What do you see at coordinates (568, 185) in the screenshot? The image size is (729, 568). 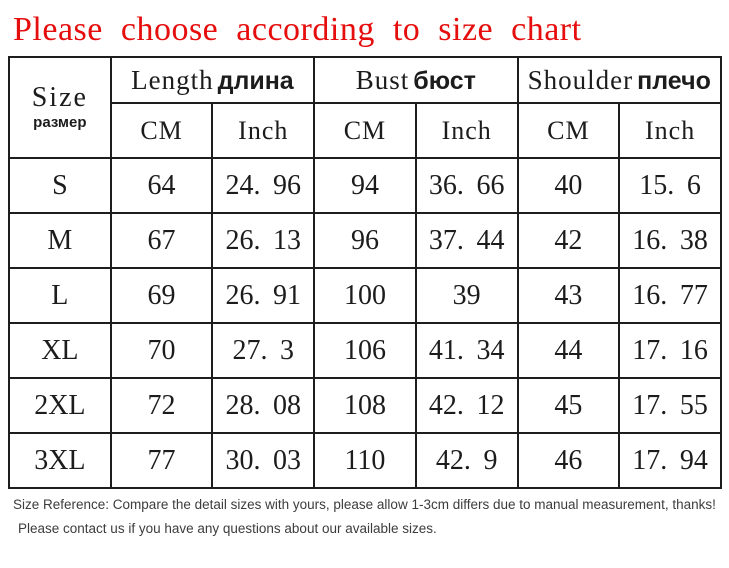 I see `measurement-cell: 40` at bounding box center [568, 185].